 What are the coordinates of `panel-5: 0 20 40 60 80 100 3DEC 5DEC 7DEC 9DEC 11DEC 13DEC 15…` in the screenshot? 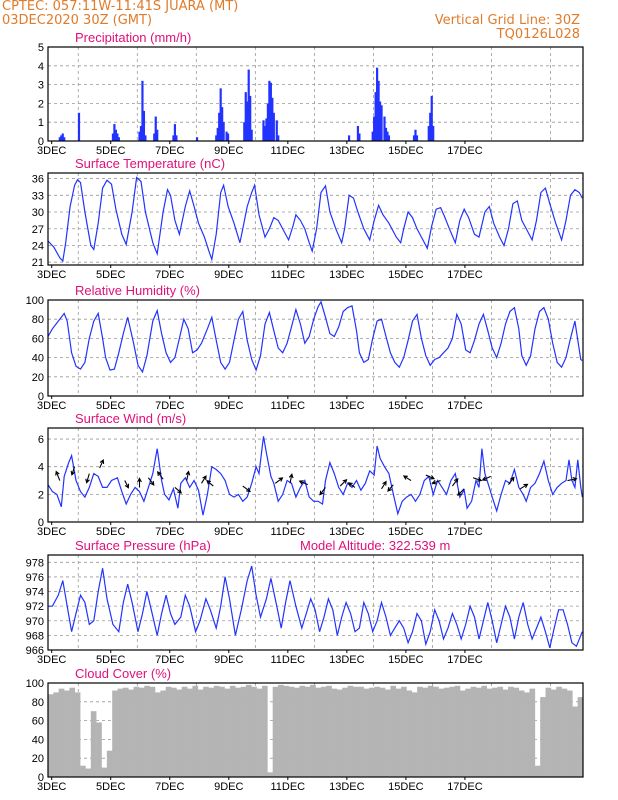 It's located at (305, 729).